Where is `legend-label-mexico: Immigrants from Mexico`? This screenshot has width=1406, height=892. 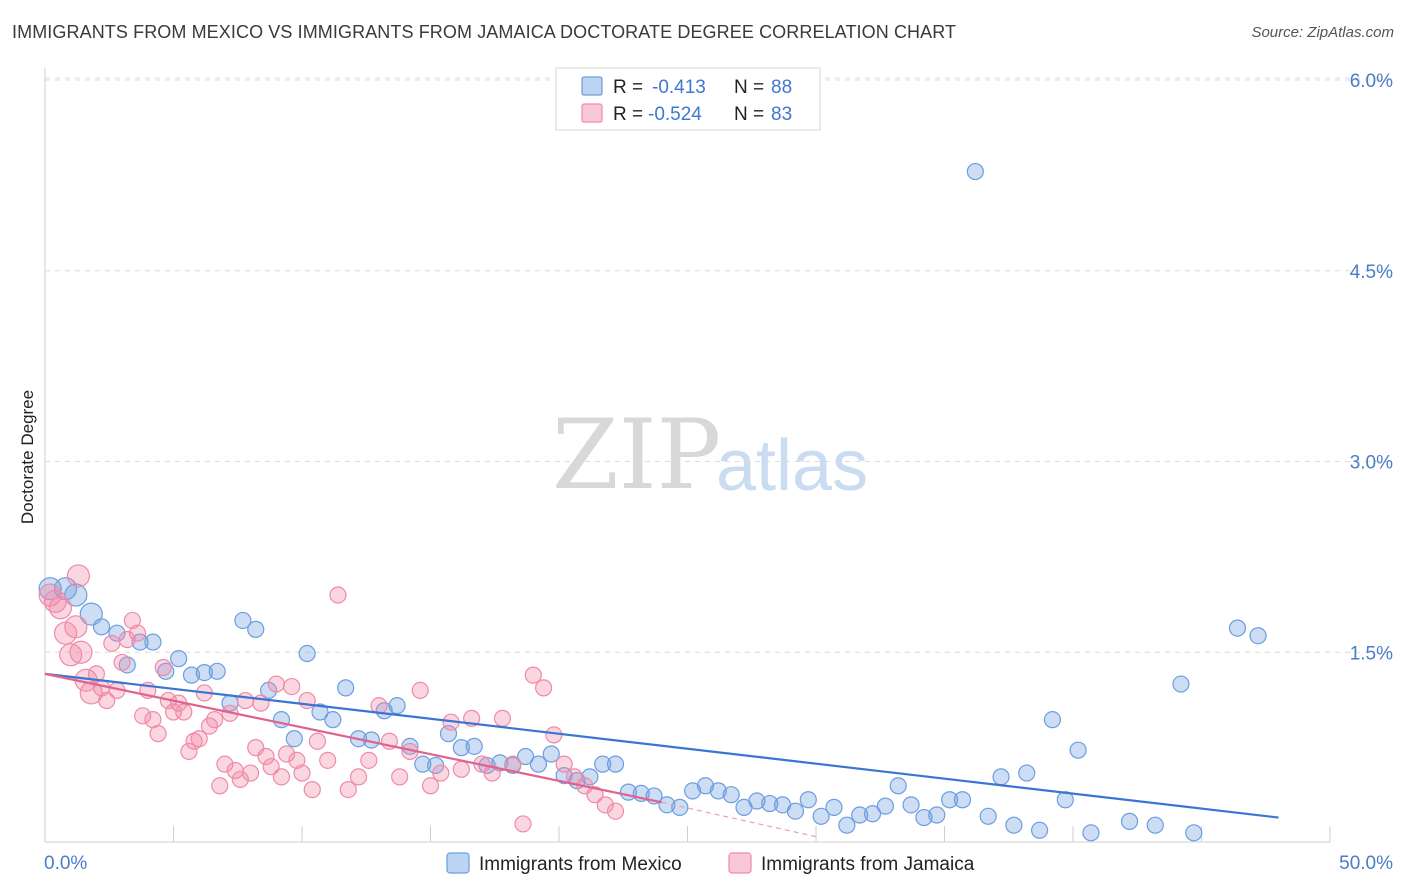 legend-label-mexico: Immigrants from Mexico is located at coordinates (580, 864).